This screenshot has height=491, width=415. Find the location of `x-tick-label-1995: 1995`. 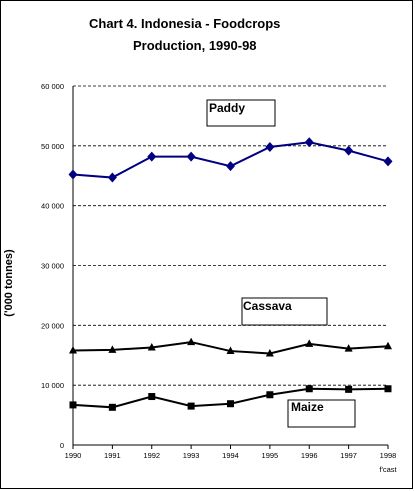

x-tick-label-1995: 1995 is located at coordinates (270, 455).